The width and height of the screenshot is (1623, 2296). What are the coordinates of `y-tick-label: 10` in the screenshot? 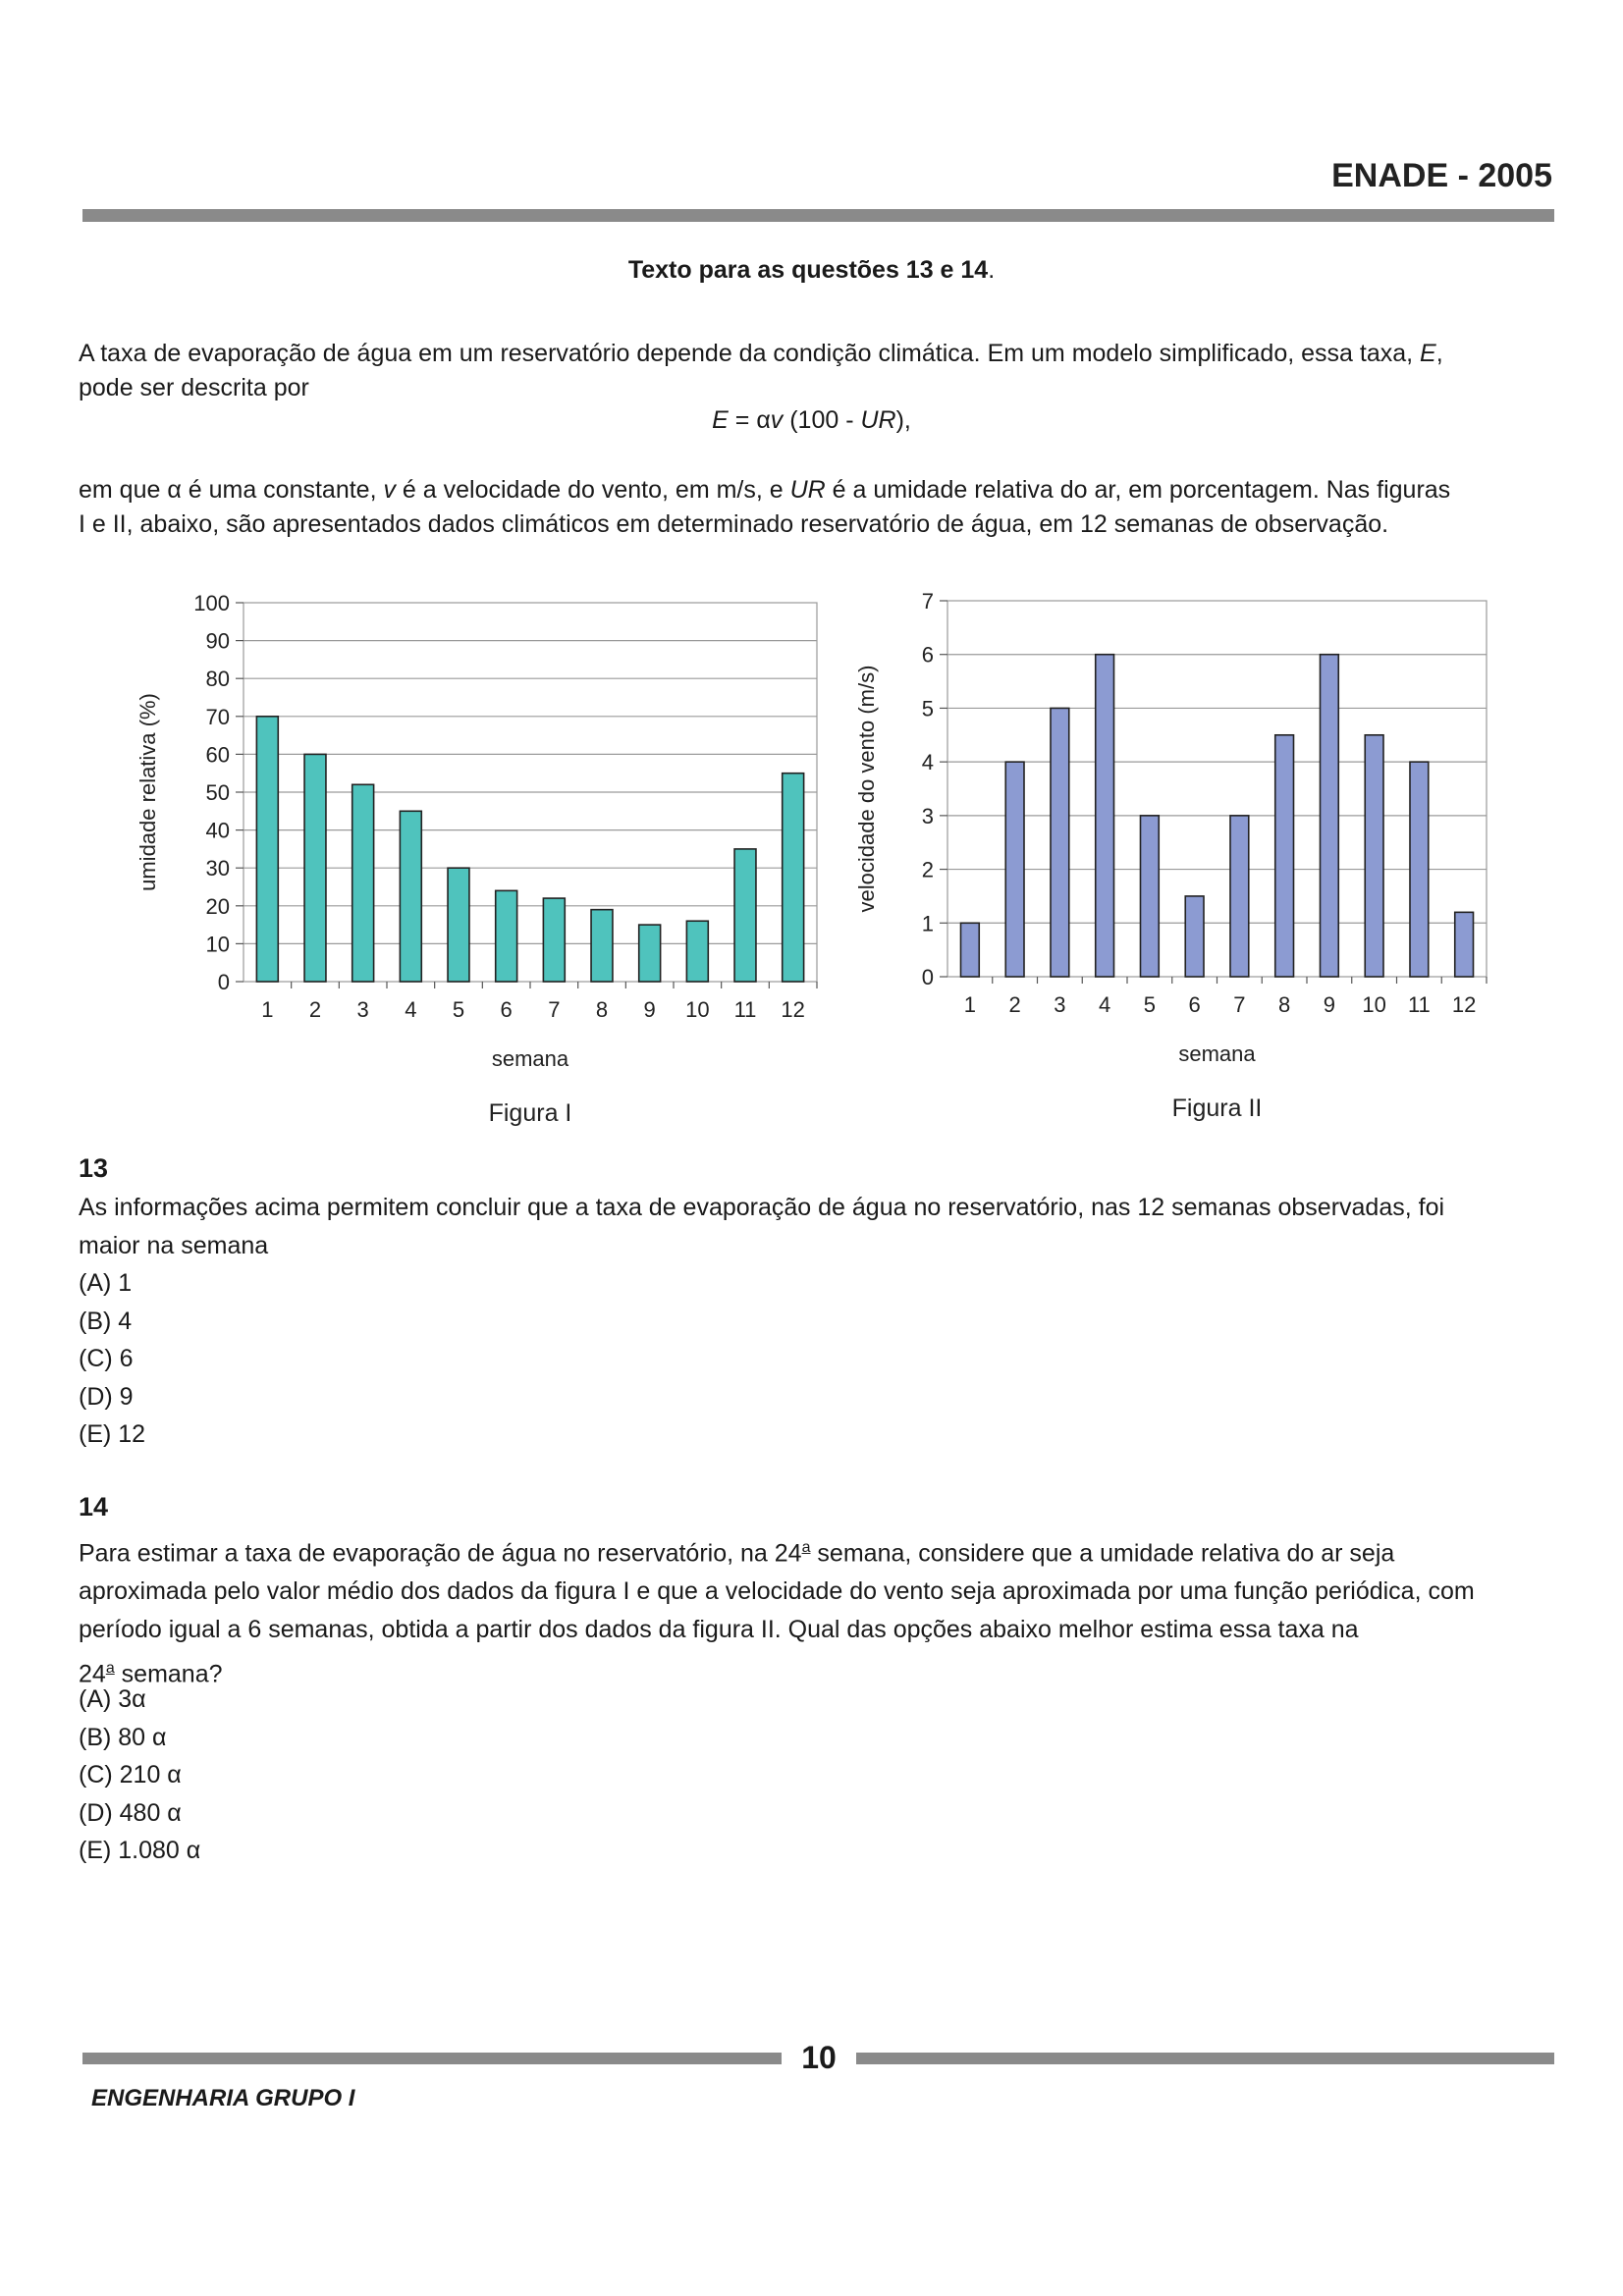 It's located at (218, 944).